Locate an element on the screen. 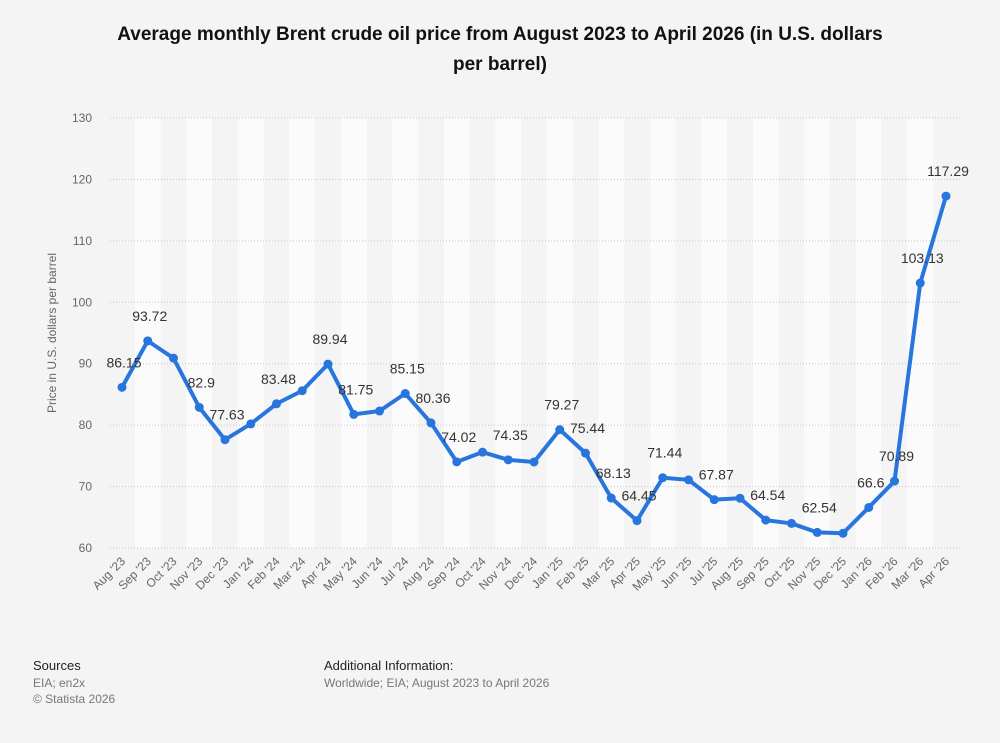 The height and width of the screenshot is (743, 1000). info-heading: Additional Information: is located at coordinates (388, 665).